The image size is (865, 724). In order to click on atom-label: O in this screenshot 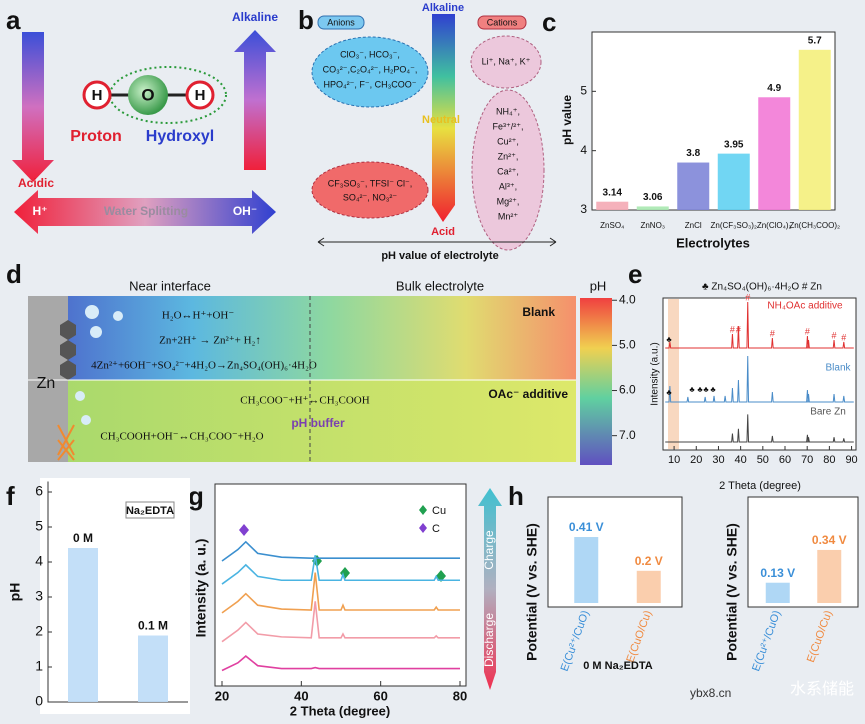, I will do `click(147, 94)`.